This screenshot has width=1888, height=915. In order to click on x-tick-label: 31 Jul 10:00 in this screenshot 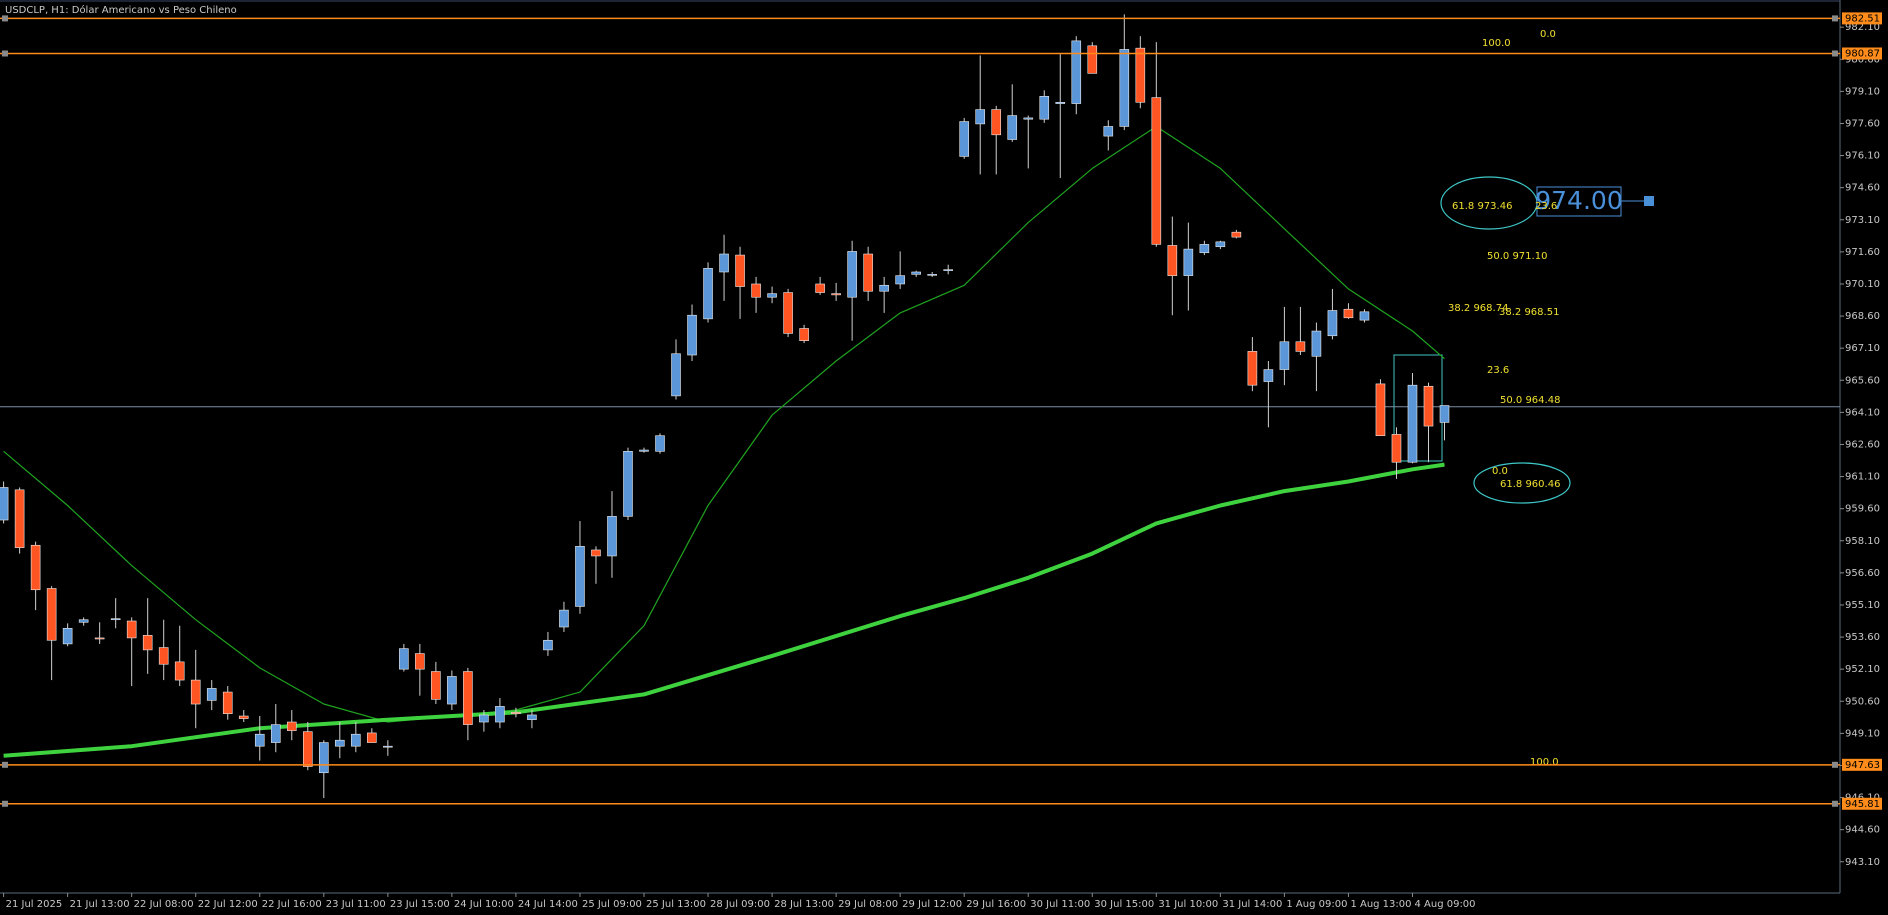, I will do `click(1188, 904)`.